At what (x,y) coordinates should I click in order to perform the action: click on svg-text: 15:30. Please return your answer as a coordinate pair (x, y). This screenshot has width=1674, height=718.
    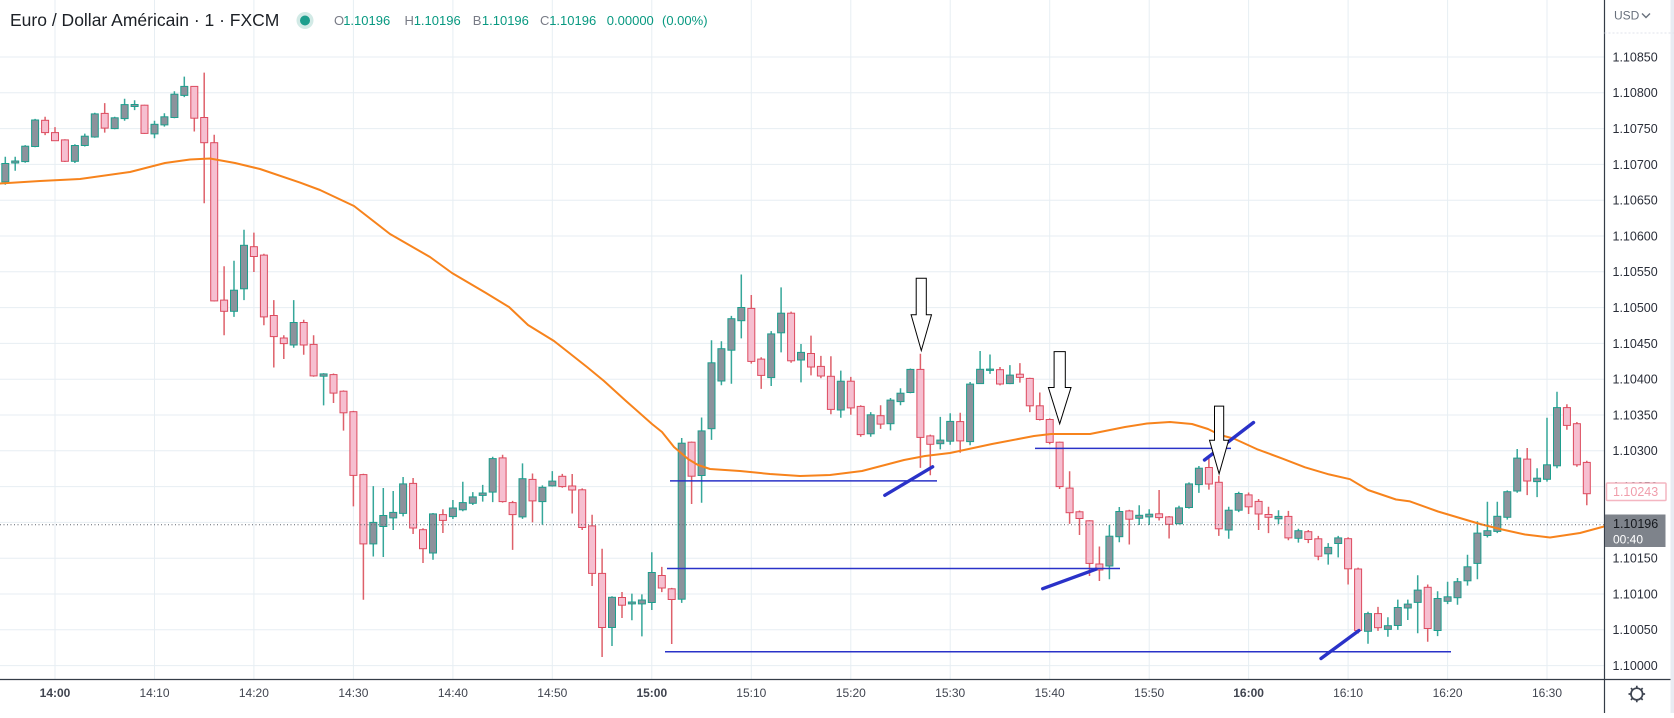
    Looking at the image, I should click on (950, 693).